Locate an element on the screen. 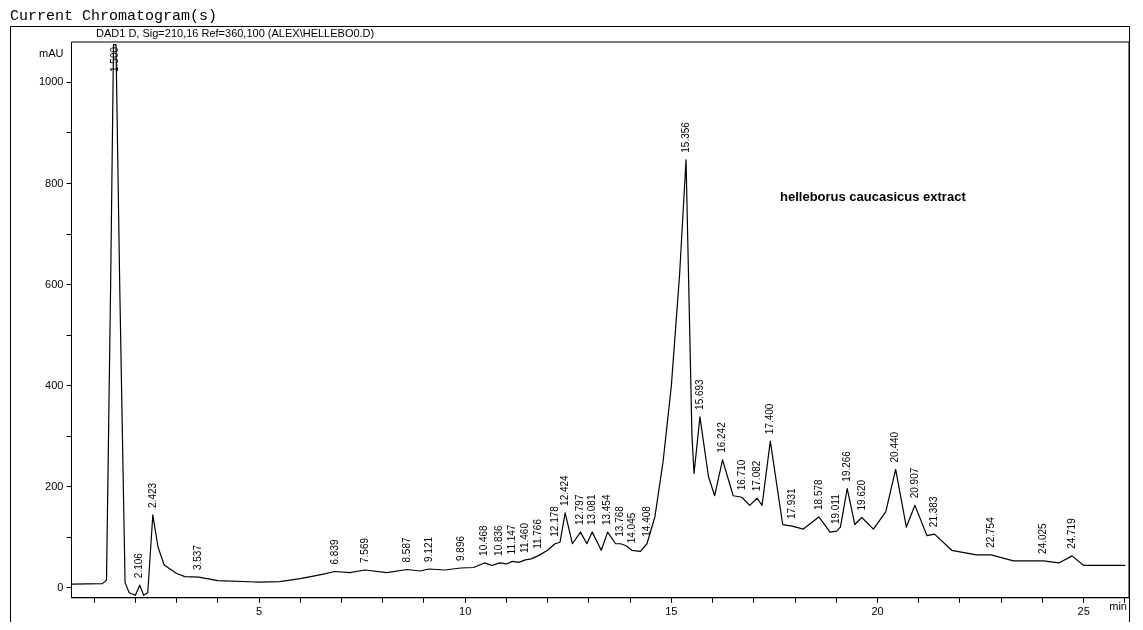 This screenshot has height=630, width=1143. annotation: 13.081 is located at coordinates (591, 510).